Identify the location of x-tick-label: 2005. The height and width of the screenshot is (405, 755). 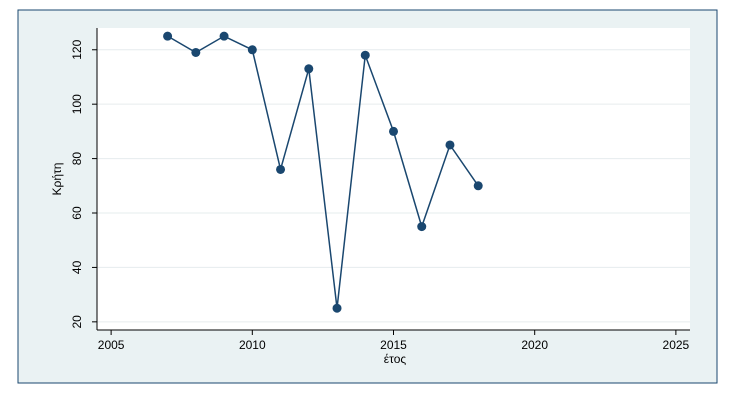
(111, 345).